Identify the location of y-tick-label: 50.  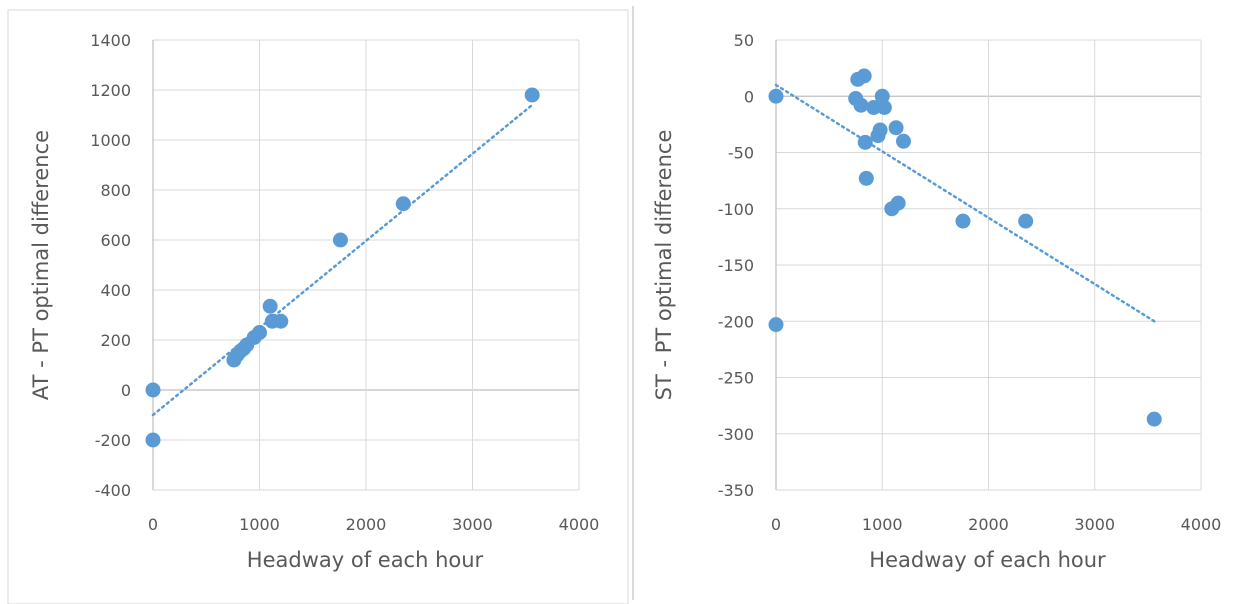
(744, 40).